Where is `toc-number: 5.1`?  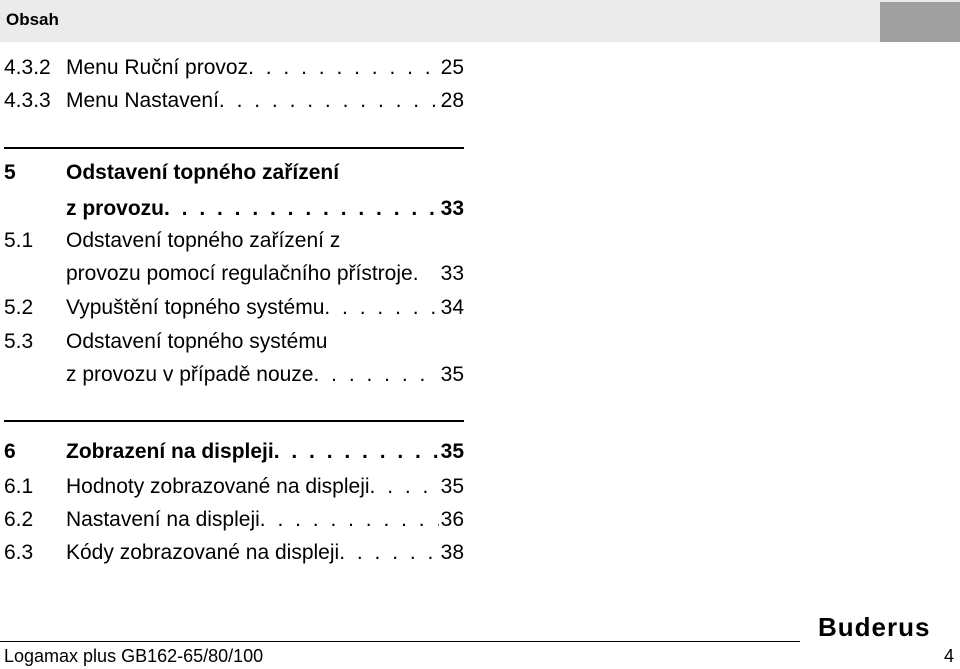
toc-number: 5.1 is located at coordinates (19, 240).